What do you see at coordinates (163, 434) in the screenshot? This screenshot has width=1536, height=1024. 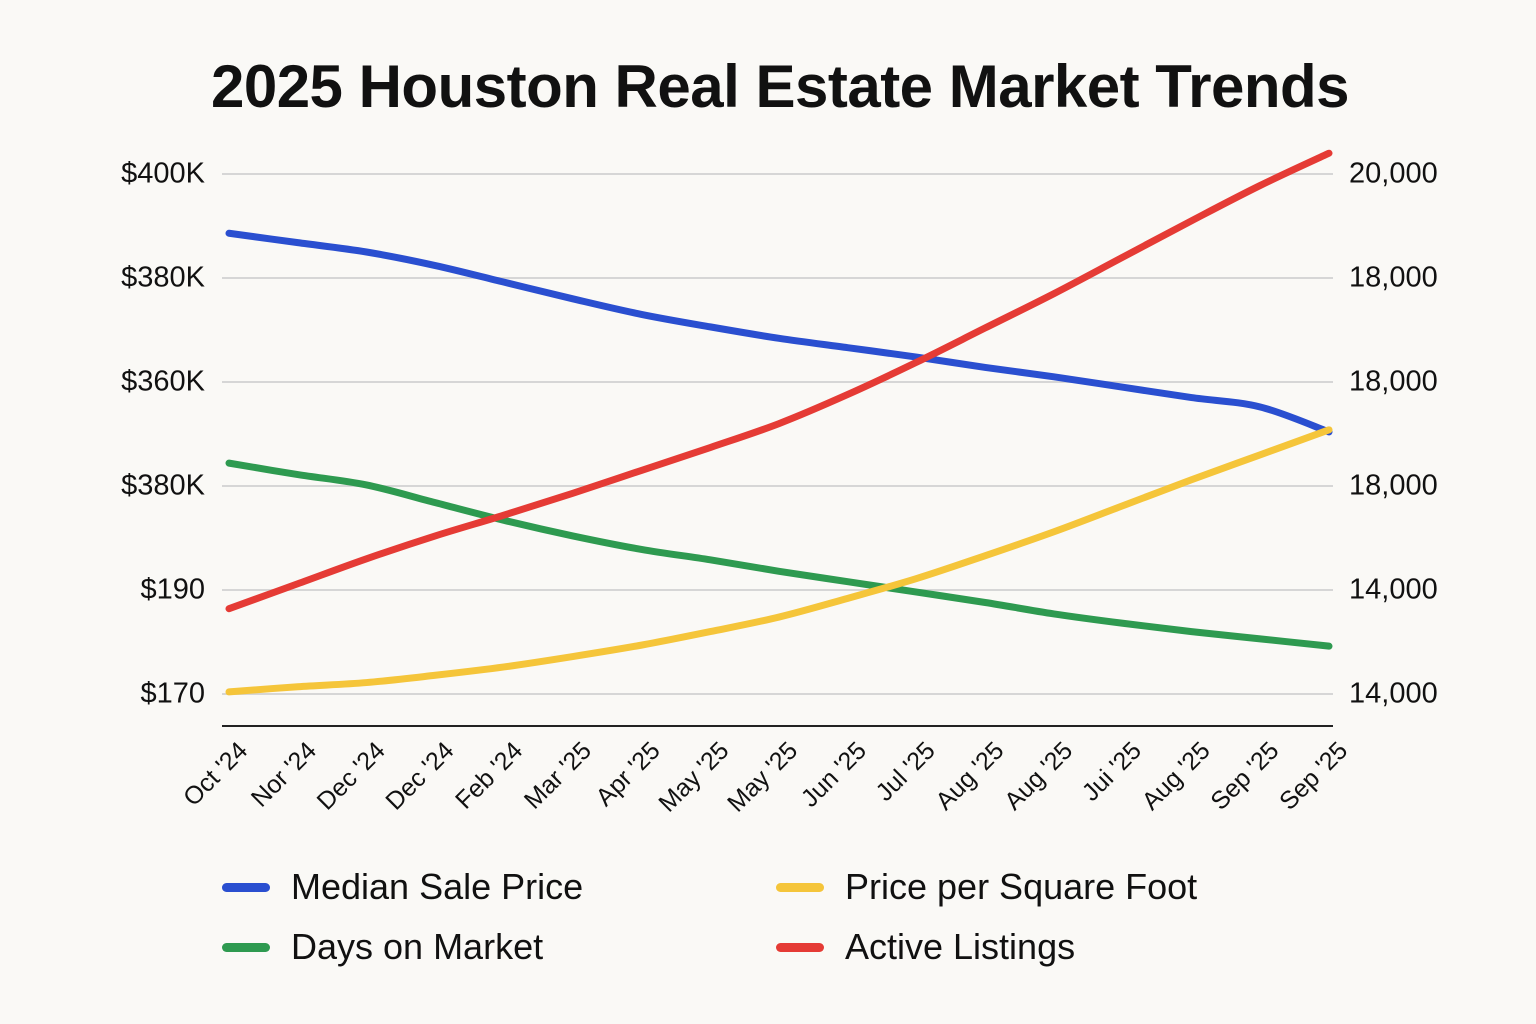 I see `left-axis: $170 $190 $380K $360K $380K $400K` at bounding box center [163, 434].